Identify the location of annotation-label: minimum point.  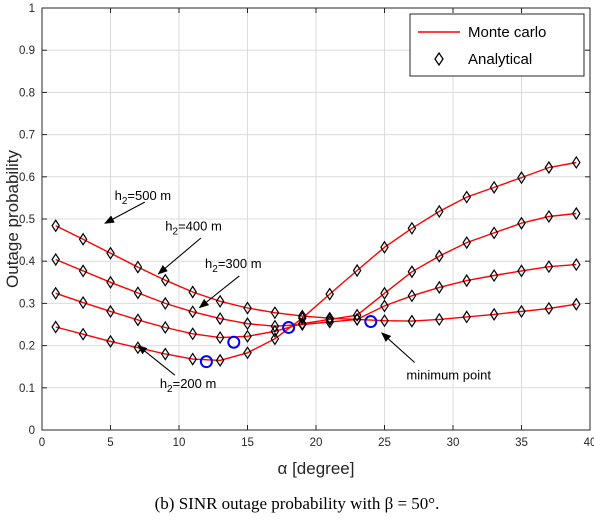
(448, 374).